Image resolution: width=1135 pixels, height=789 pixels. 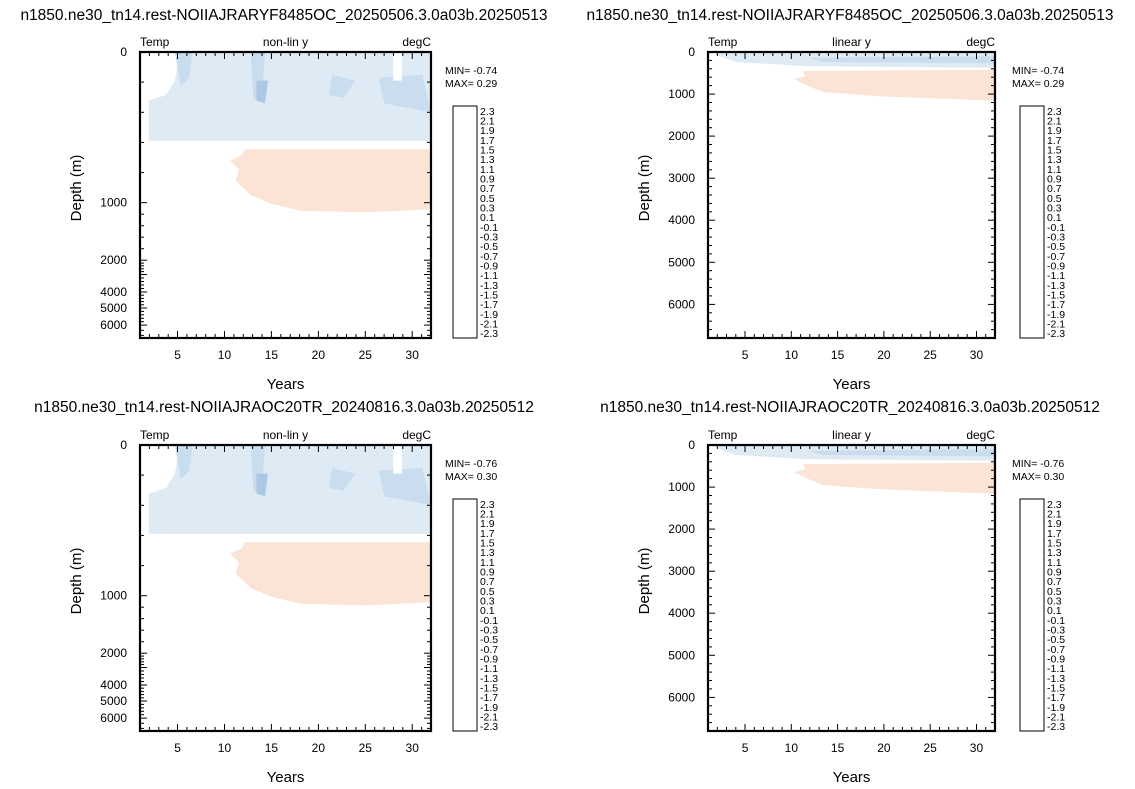 What do you see at coordinates (487, 534) in the screenshot?
I see `colorbar-label: 1.7` at bounding box center [487, 534].